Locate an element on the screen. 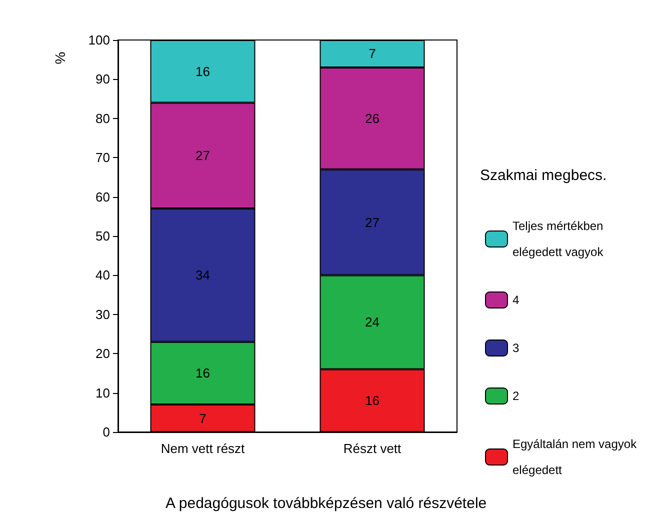  data-label: 26 is located at coordinates (372, 118).